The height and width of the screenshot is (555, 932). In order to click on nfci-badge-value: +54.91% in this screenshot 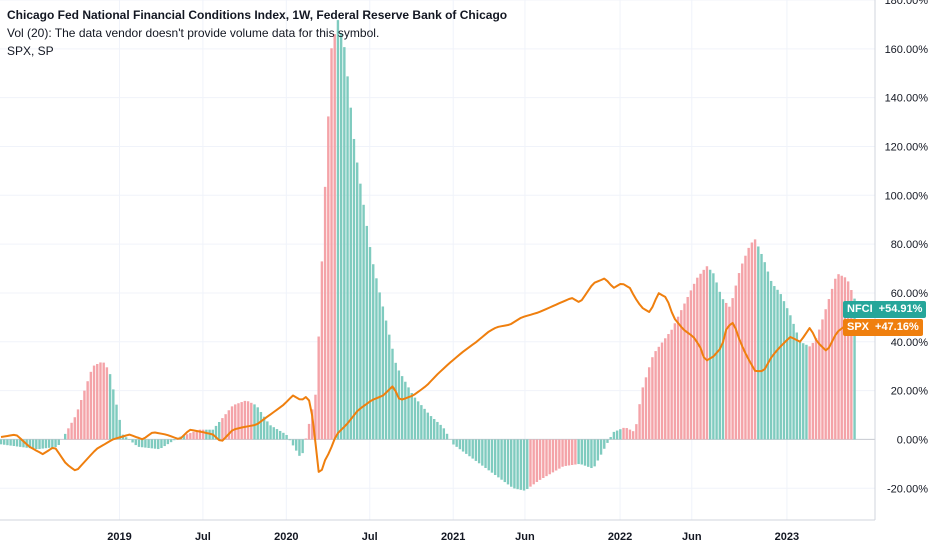, I will do `click(901, 309)`.